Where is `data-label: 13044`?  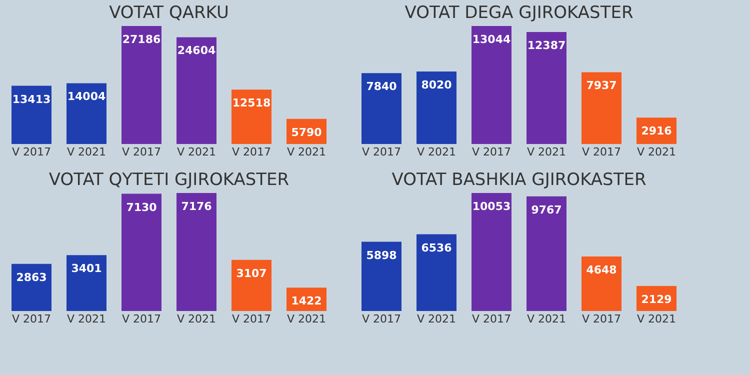
data-label: 13044 is located at coordinates (491, 39).